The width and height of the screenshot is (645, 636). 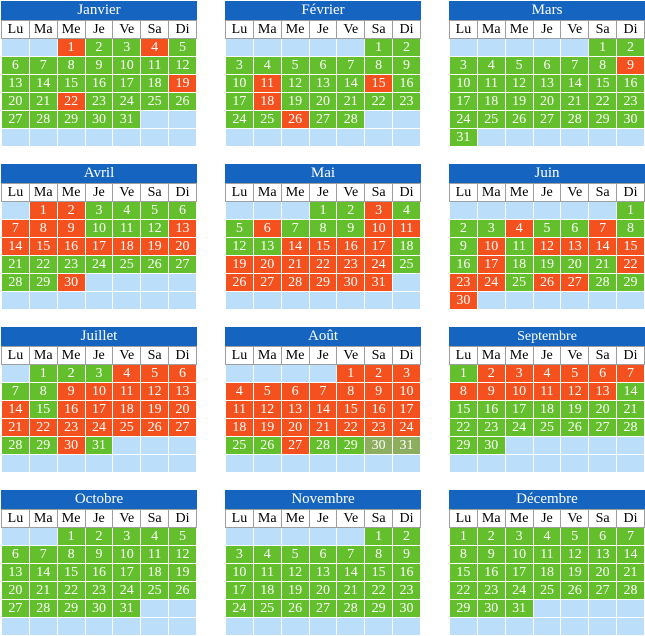 I want to click on month-title: Février, so click(x=323, y=10).